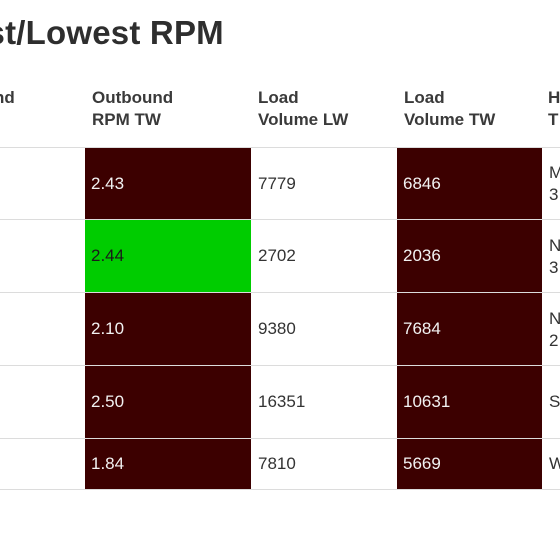 The height and width of the screenshot is (560, 560). What do you see at coordinates (132, 109) in the screenshot?
I see `column-header-outbound-rpm-tw: Outbound RPM TW` at bounding box center [132, 109].